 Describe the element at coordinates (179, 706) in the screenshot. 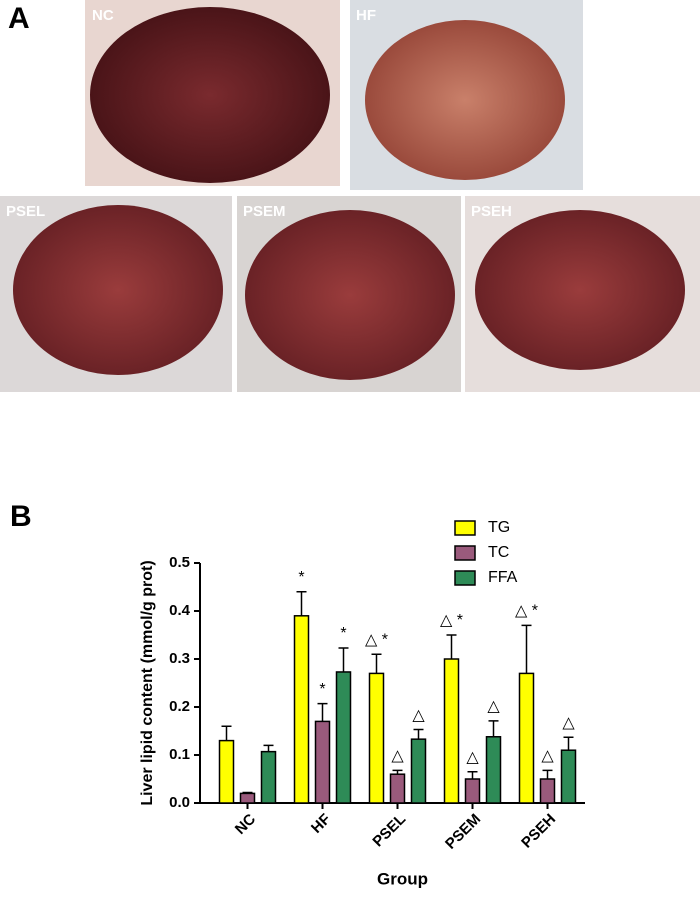

I see `y-tick-label: 0.2` at that location.